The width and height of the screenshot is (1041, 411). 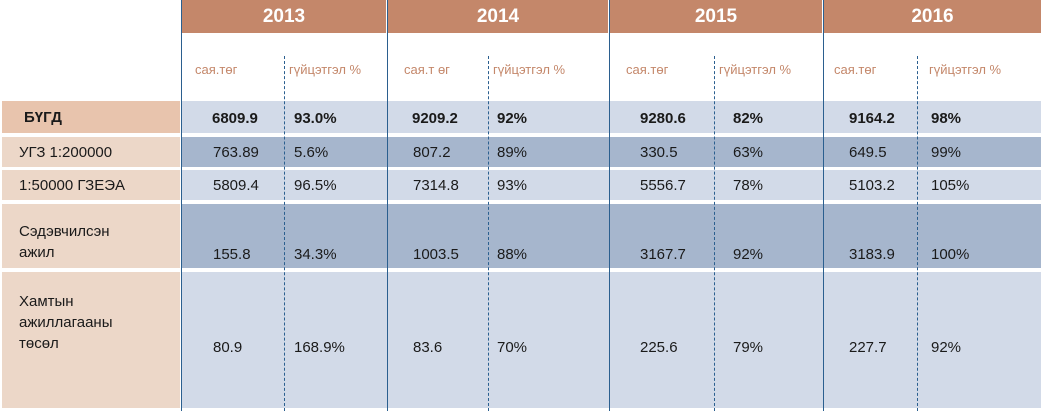 What do you see at coordinates (855, 69) in the screenshot?
I see `subheader-amount-2016: сая.төг` at bounding box center [855, 69].